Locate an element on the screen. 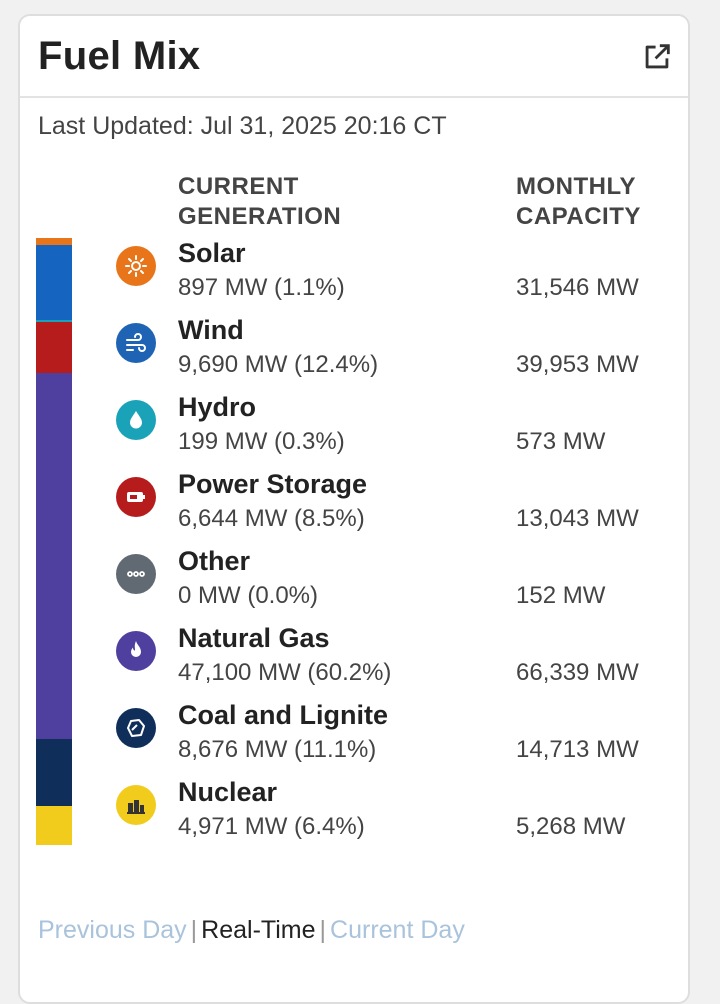  fuel-capacity: 5,268 MW is located at coordinates (571, 826).